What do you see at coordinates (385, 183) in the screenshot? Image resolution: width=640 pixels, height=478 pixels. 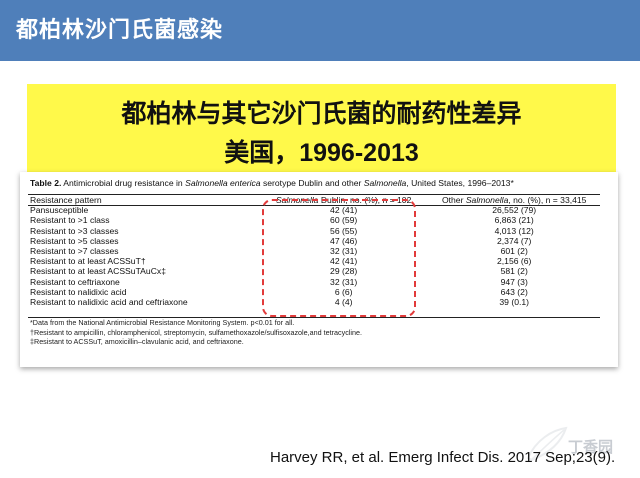 I see `table-caption-genus: Salmonella` at bounding box center [385, 183].